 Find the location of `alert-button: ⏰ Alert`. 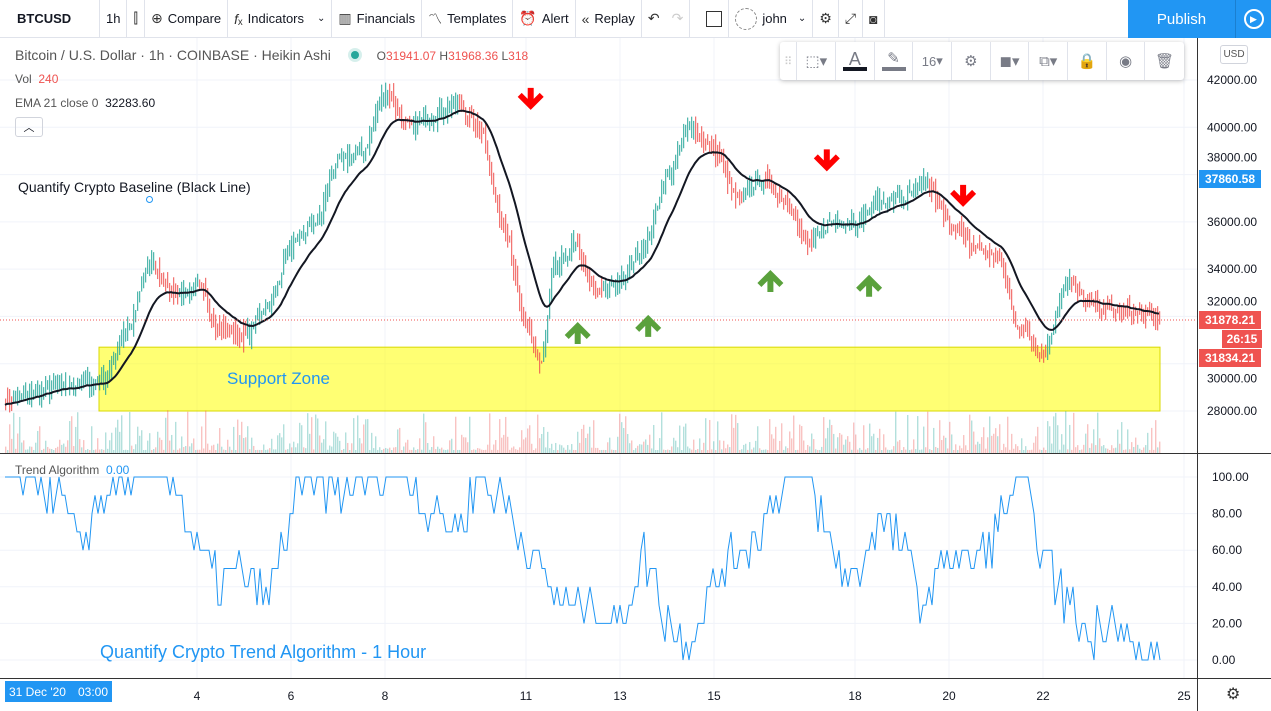

alert-button: ⏰ Alert is located at coordinates (544, 19).